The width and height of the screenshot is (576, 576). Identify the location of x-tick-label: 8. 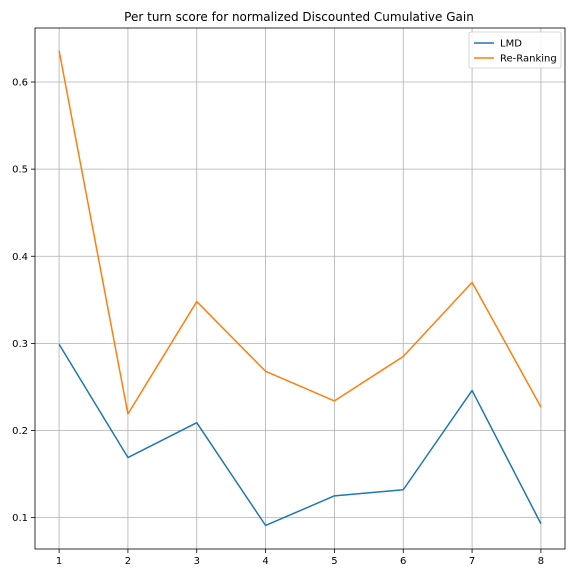
(541, 561).